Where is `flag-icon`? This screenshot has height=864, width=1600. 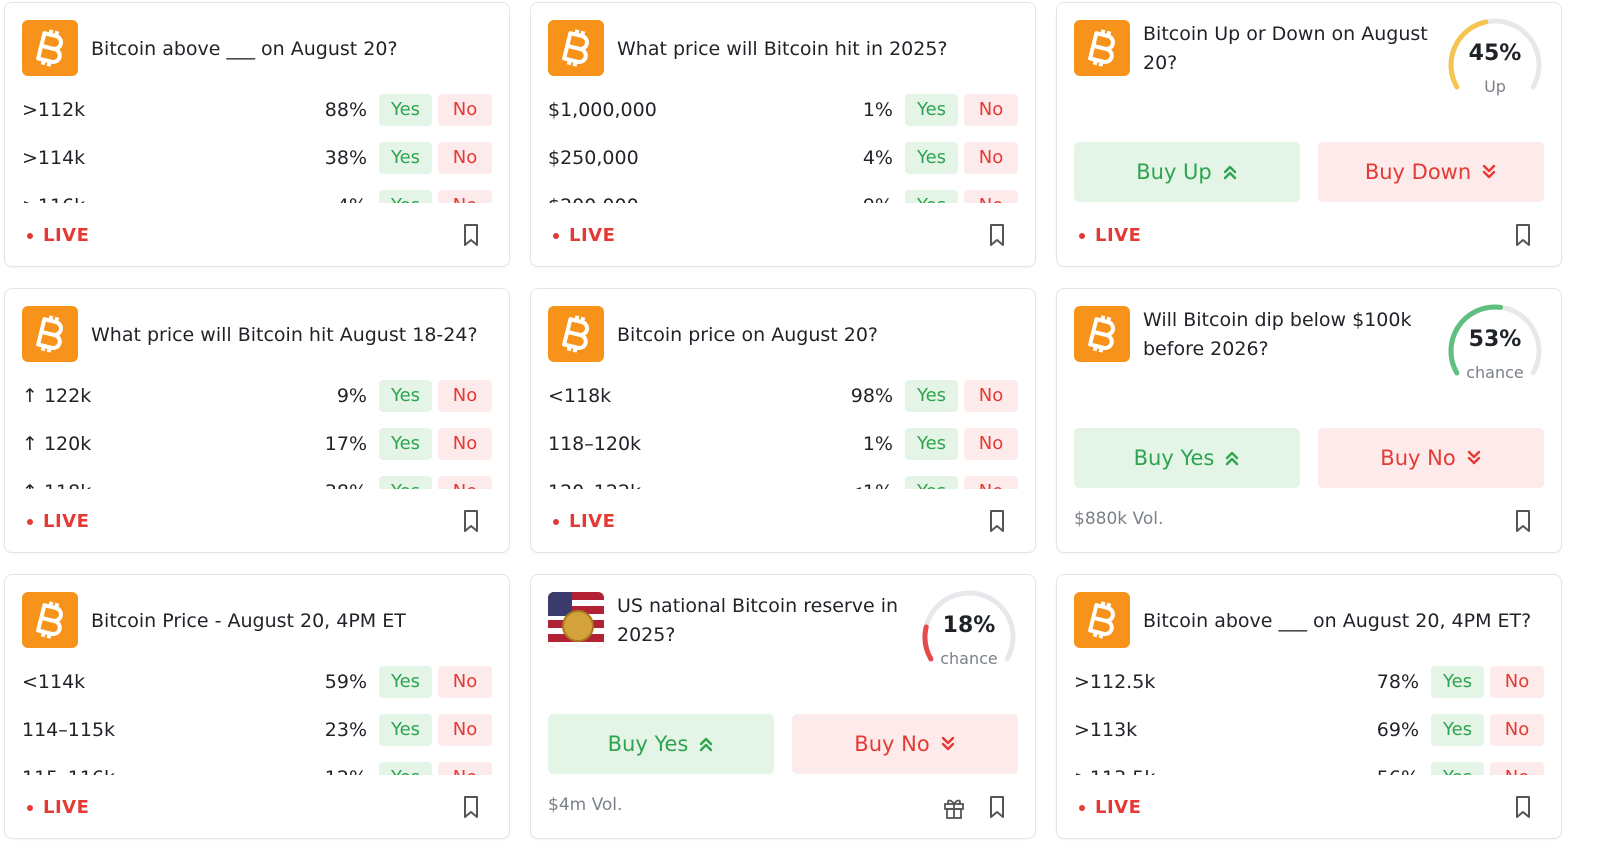 flag-icon is located at coordinates (576, 620).